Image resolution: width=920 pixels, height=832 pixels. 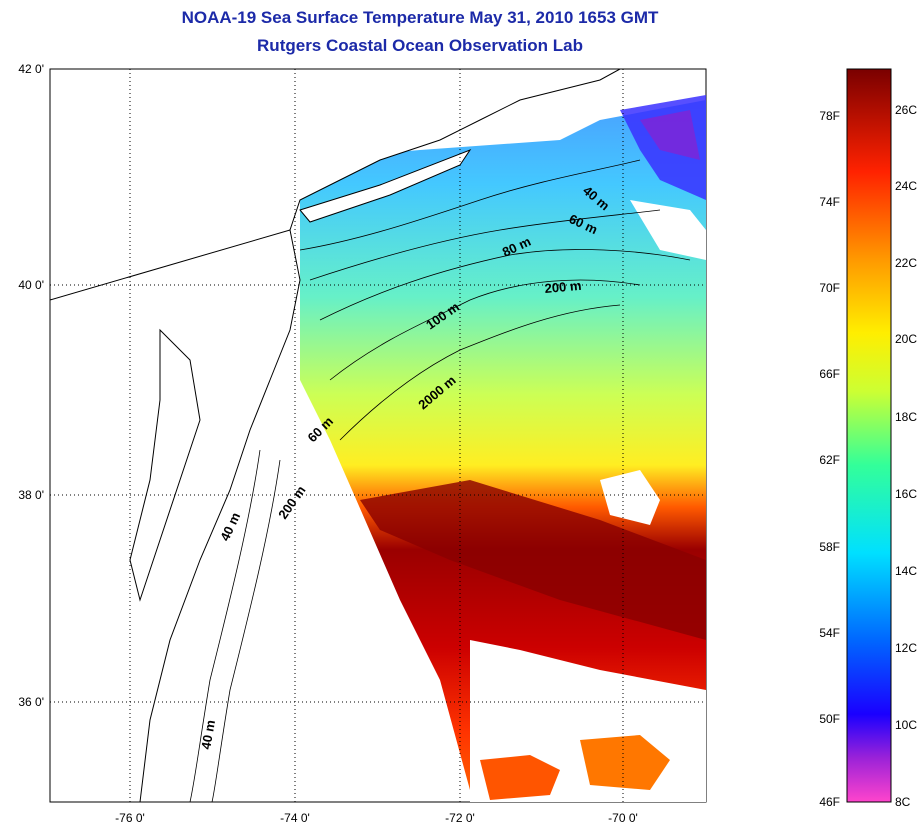 What do you see at coordinates (906, 456) in the screenshot?
I see `celsius-scale: 26C 24C 22C 20C 18C 16C 14C 12C 10C 8C` at bounding box center [906, 456].